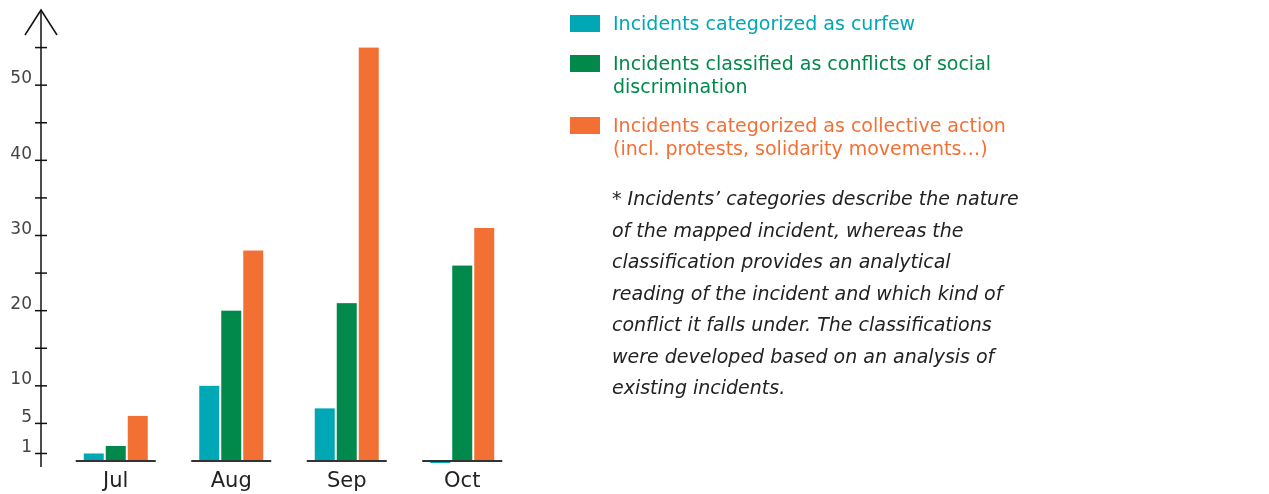 The width and height of the screenshot is (1269, 494). Describe the element at coordinates (115, 480) in the screenshot. I see `x-tick-label: Jul` at that location.